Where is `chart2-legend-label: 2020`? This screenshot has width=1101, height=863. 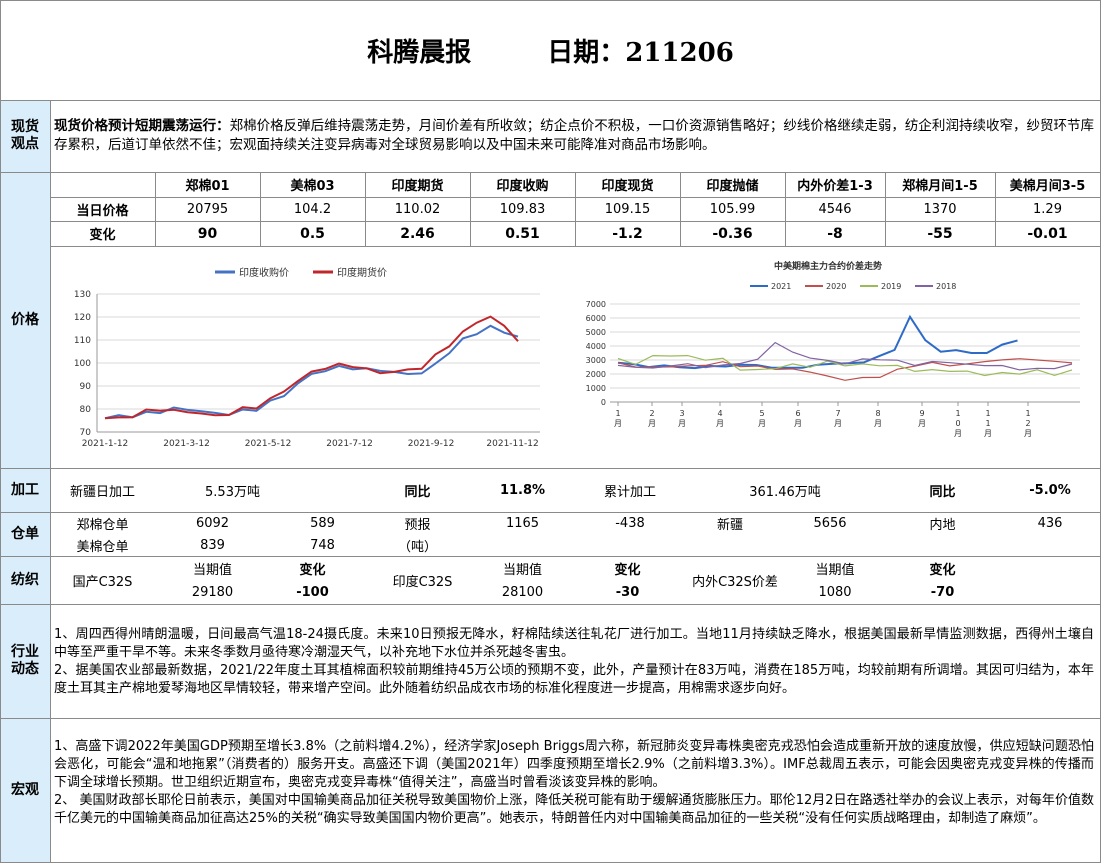
chart2-legend-label: 2020 is located at coordinates (836, 286).